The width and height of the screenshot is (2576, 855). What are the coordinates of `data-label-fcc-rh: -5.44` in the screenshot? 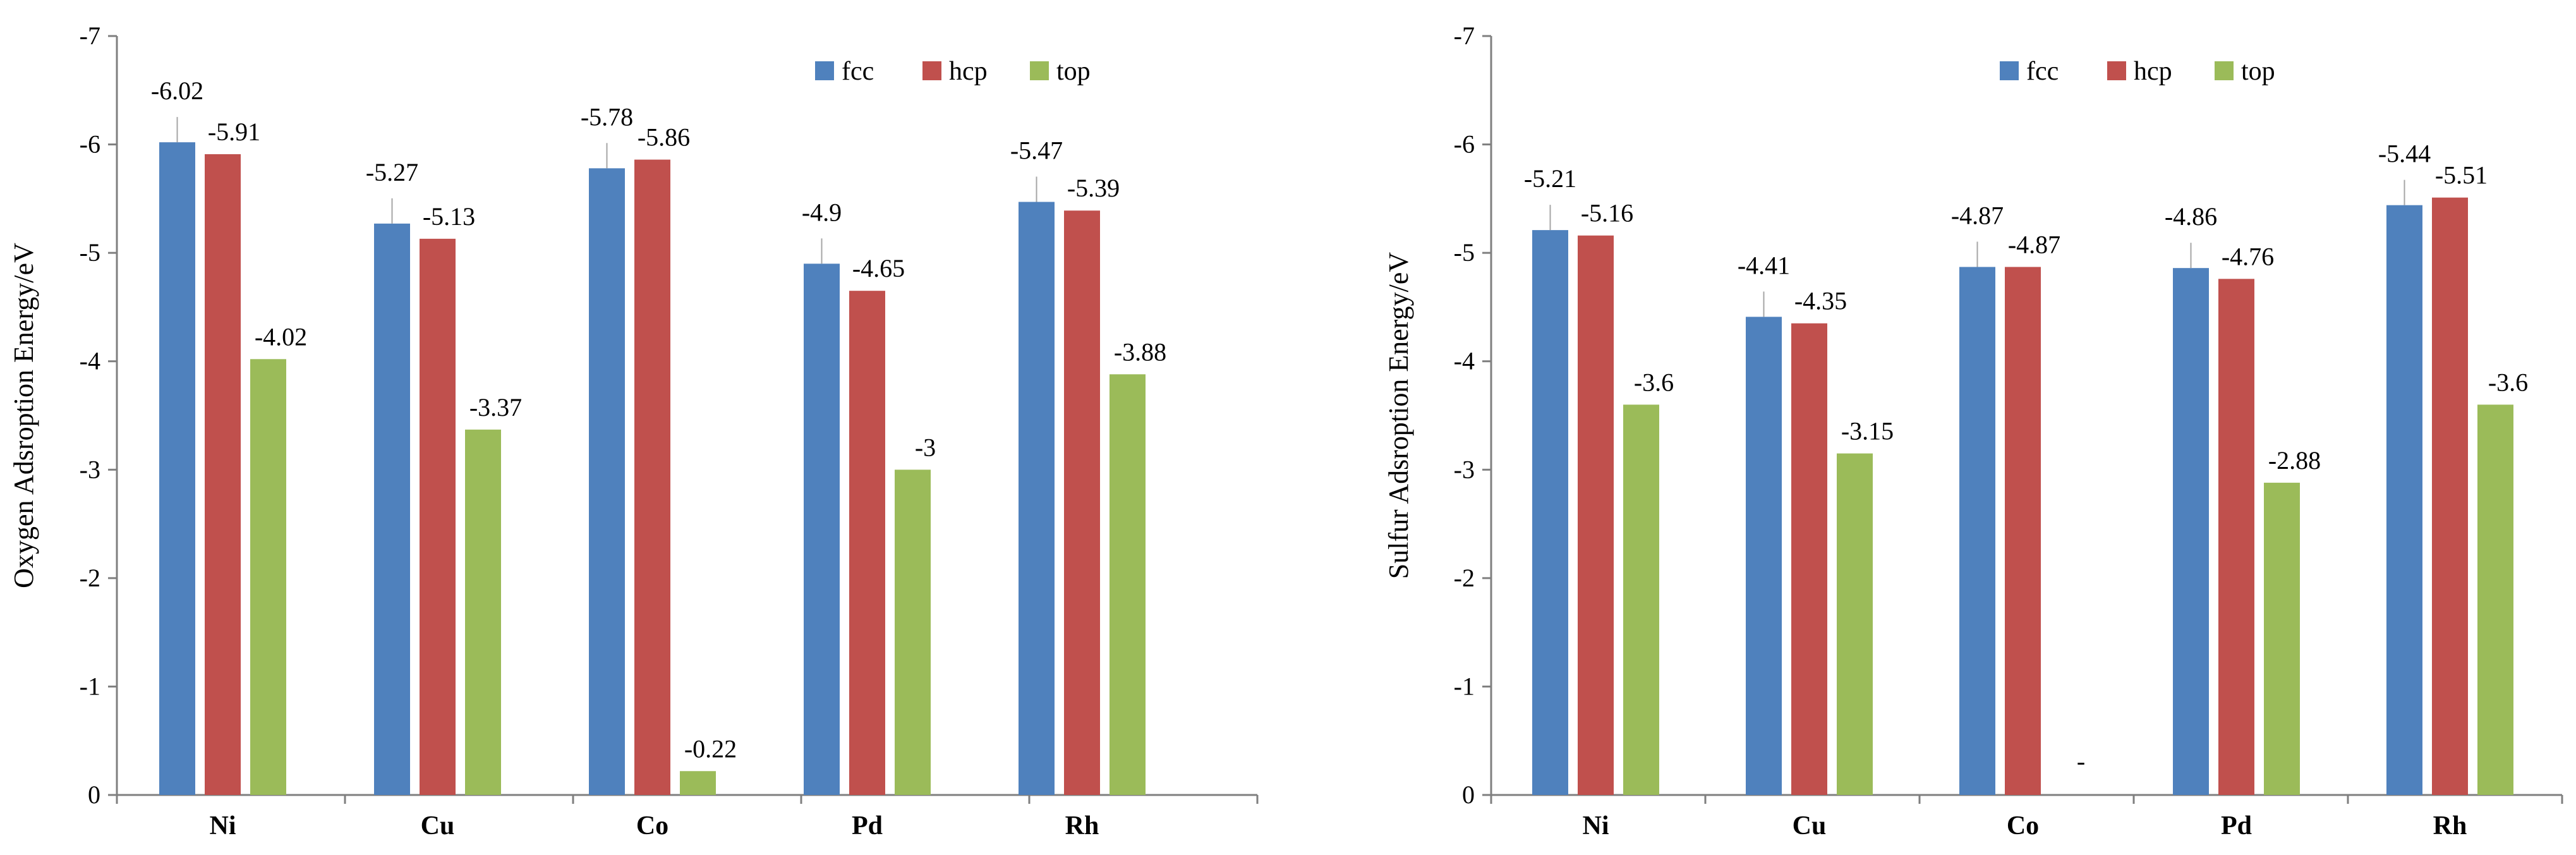 It's located at (2404, 154).